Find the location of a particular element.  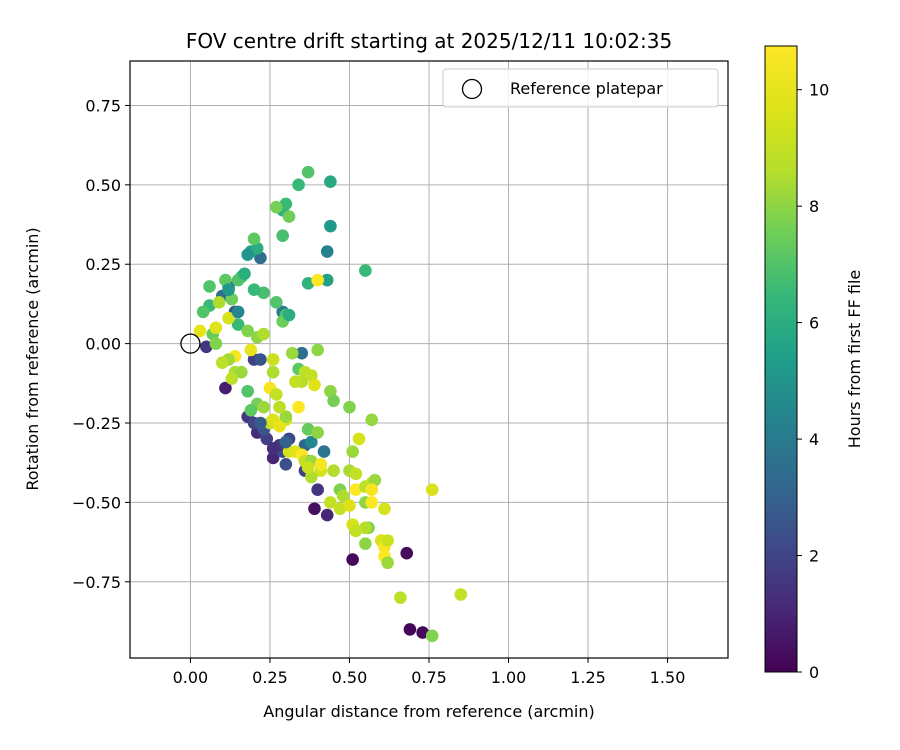

reference-point-marker is located at coordinates (190, 343).